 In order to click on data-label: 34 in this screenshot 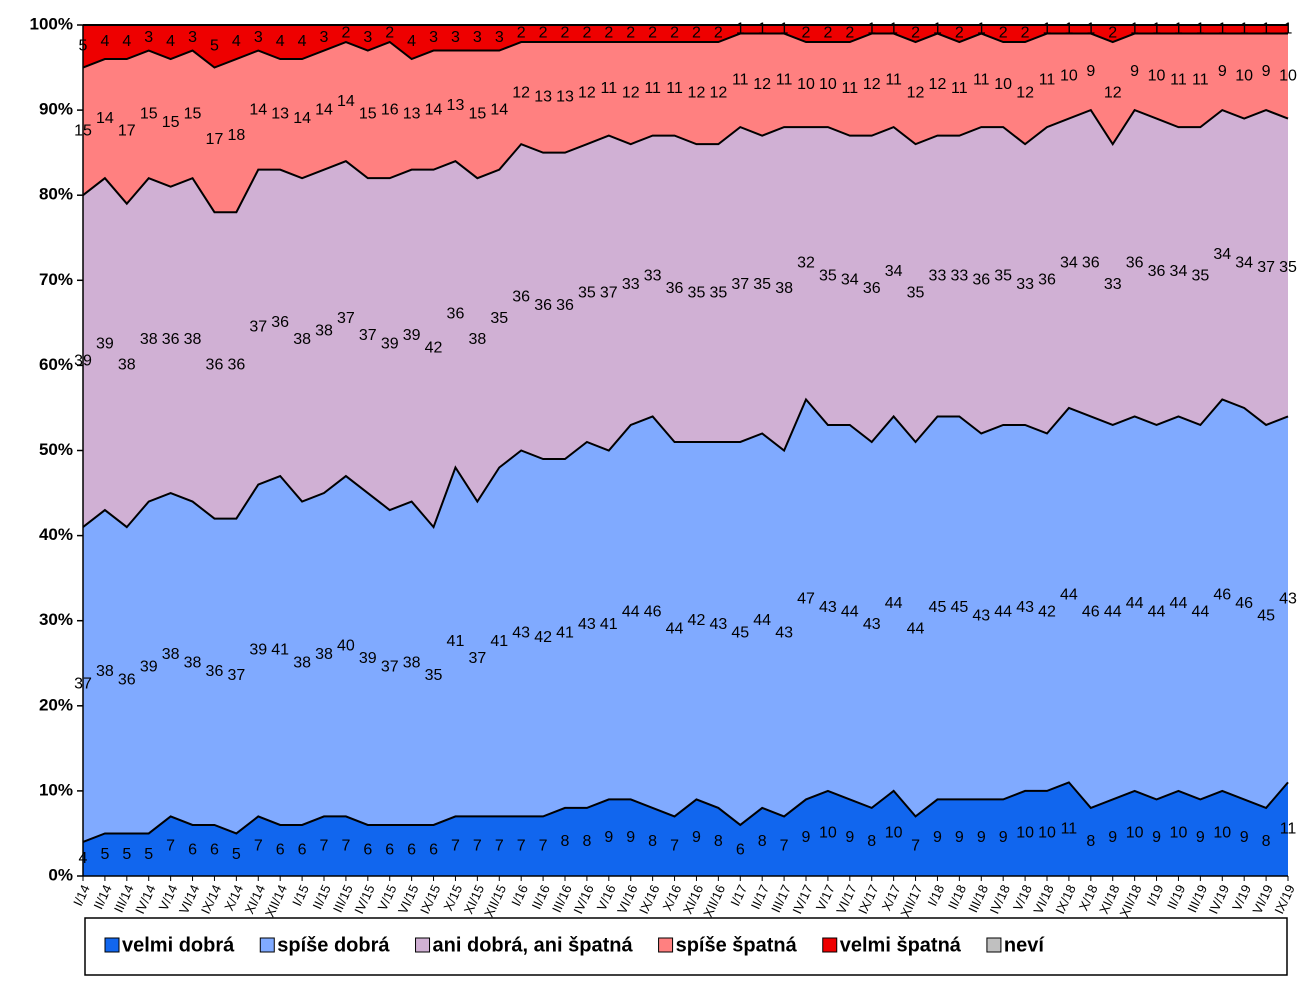, I will do `click(1069, 262)`.